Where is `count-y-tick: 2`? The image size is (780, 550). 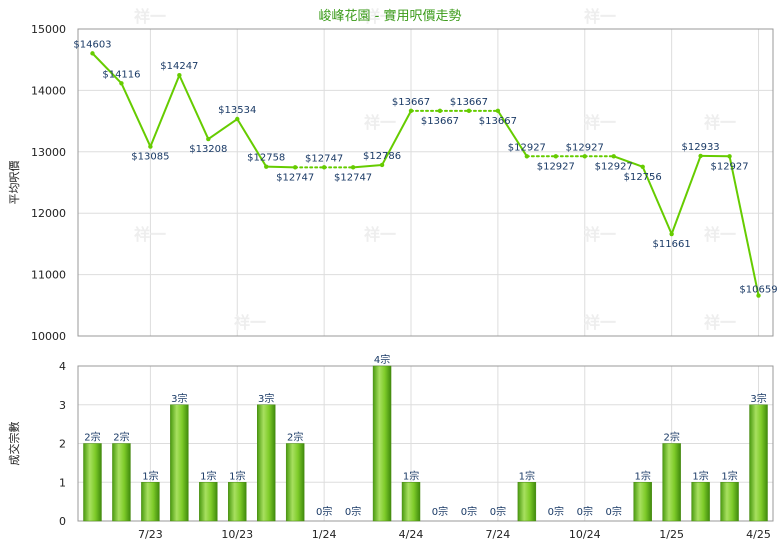
count-y-tick: 2 is located at coordinates (62, 444).